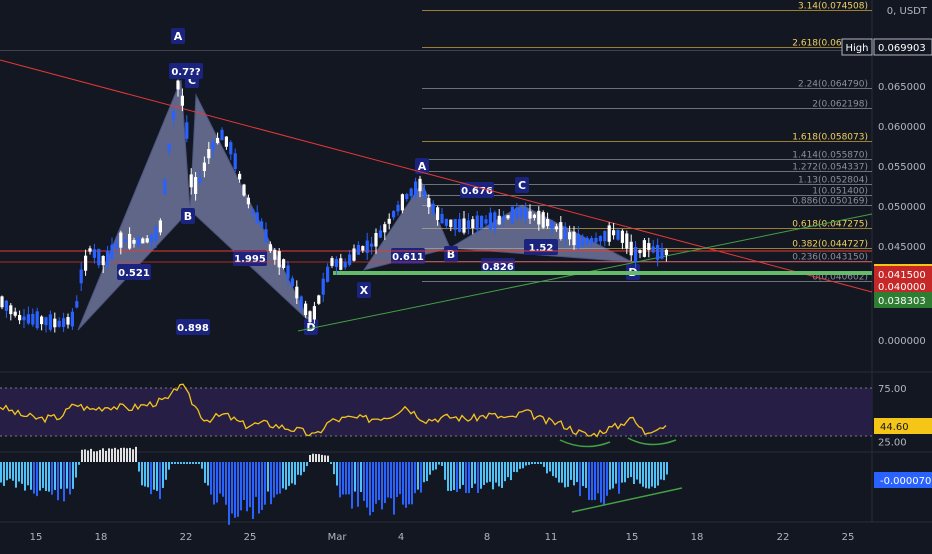 The height and width of the screenshot is (554, 932). I want to click on pattern-ratio-label: 1.995, so click(250, 259).